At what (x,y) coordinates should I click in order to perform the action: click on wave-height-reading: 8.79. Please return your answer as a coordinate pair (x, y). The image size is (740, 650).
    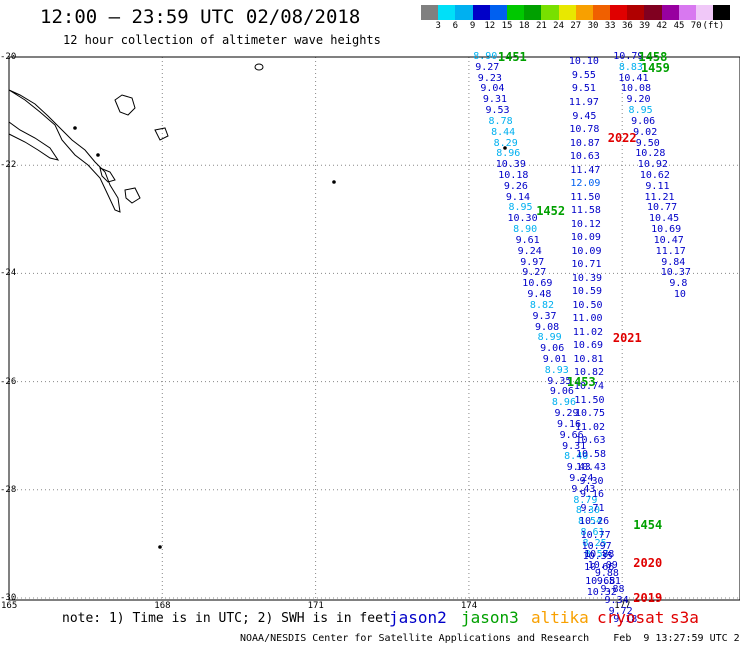
    Looking at the image, I should click on (585, 500).